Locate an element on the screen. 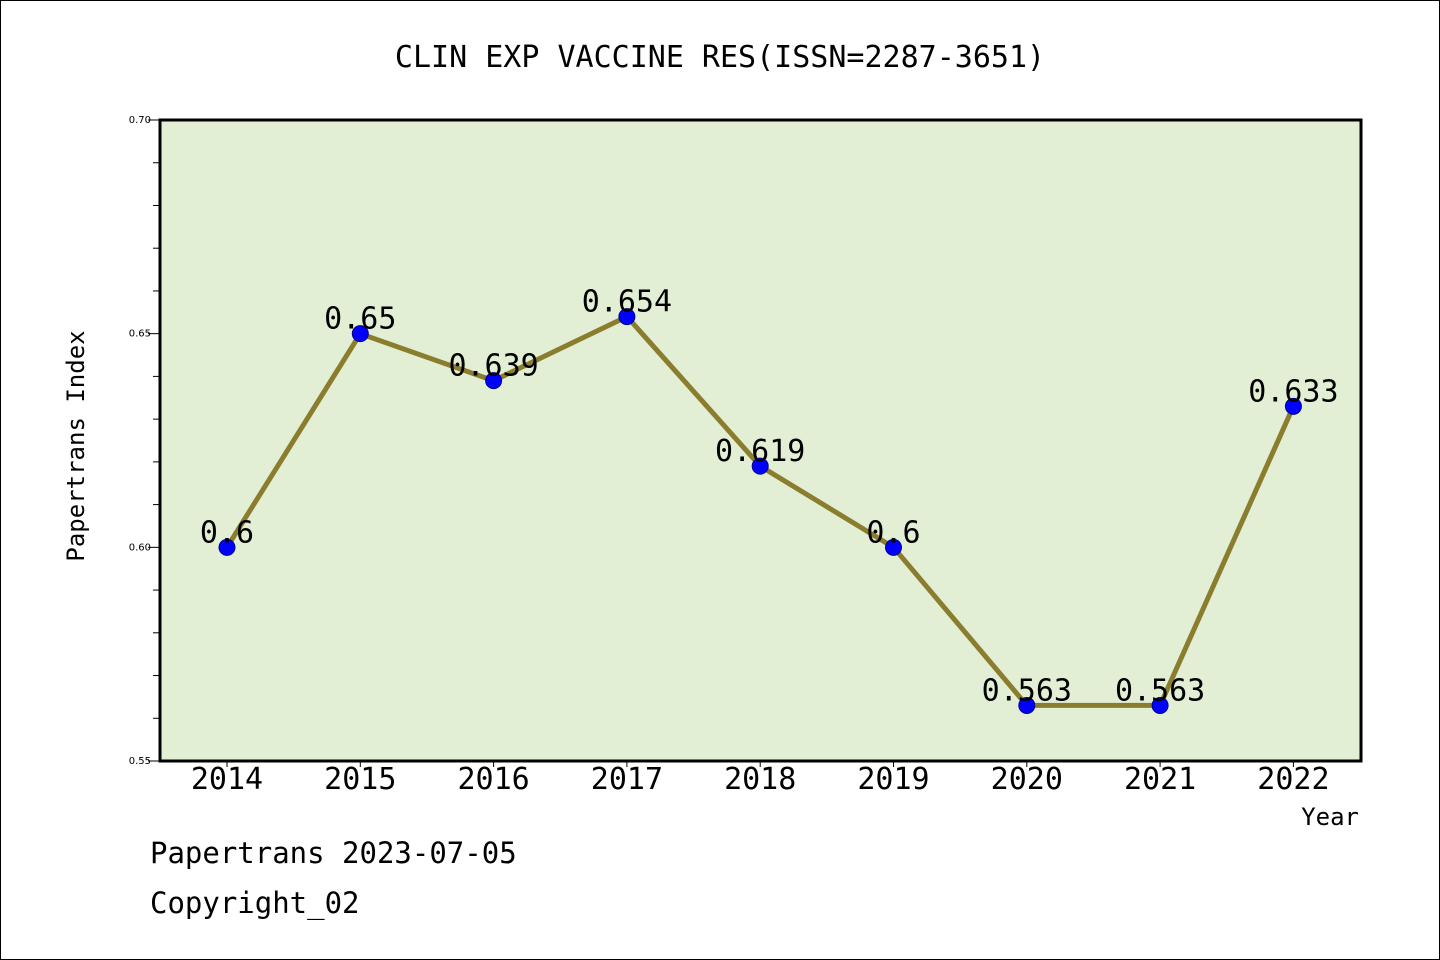 The image size is (1440, 960). data-label: 0.619 is located at coordinates (760, 451).